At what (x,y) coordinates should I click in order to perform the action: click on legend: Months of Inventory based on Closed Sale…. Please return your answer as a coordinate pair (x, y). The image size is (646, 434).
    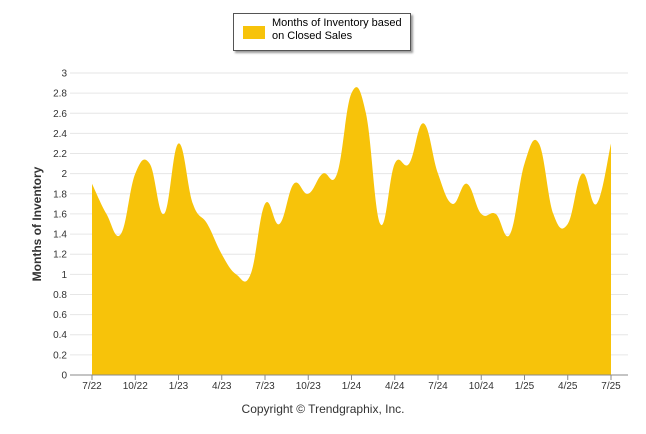
    Looking at the image, I should click on (322, 32).